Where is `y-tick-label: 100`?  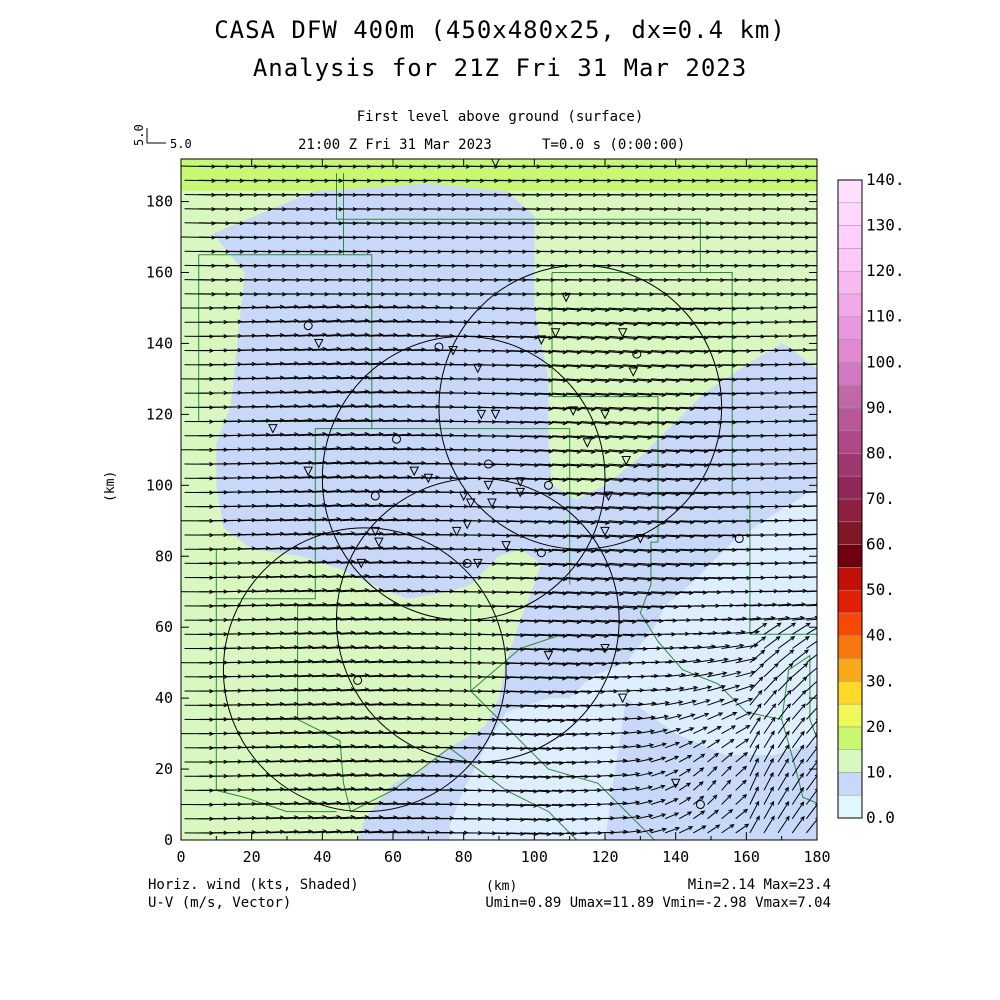 y-tick-label: 100 is located at coordinates (159, 485).